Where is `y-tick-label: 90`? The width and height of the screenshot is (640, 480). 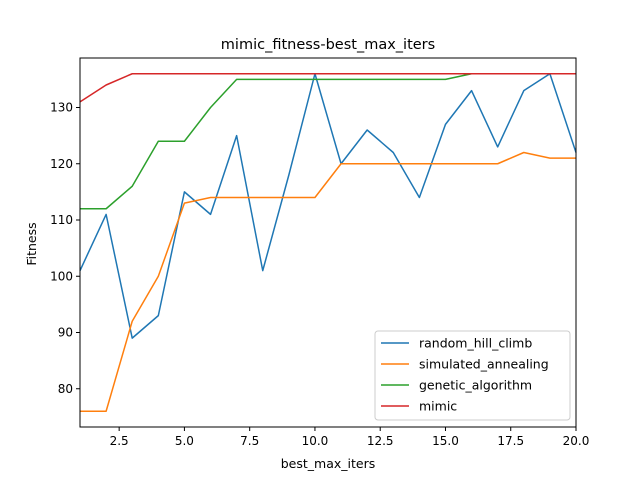 y-tick-label: 90 is located at coordinates (65, 333).